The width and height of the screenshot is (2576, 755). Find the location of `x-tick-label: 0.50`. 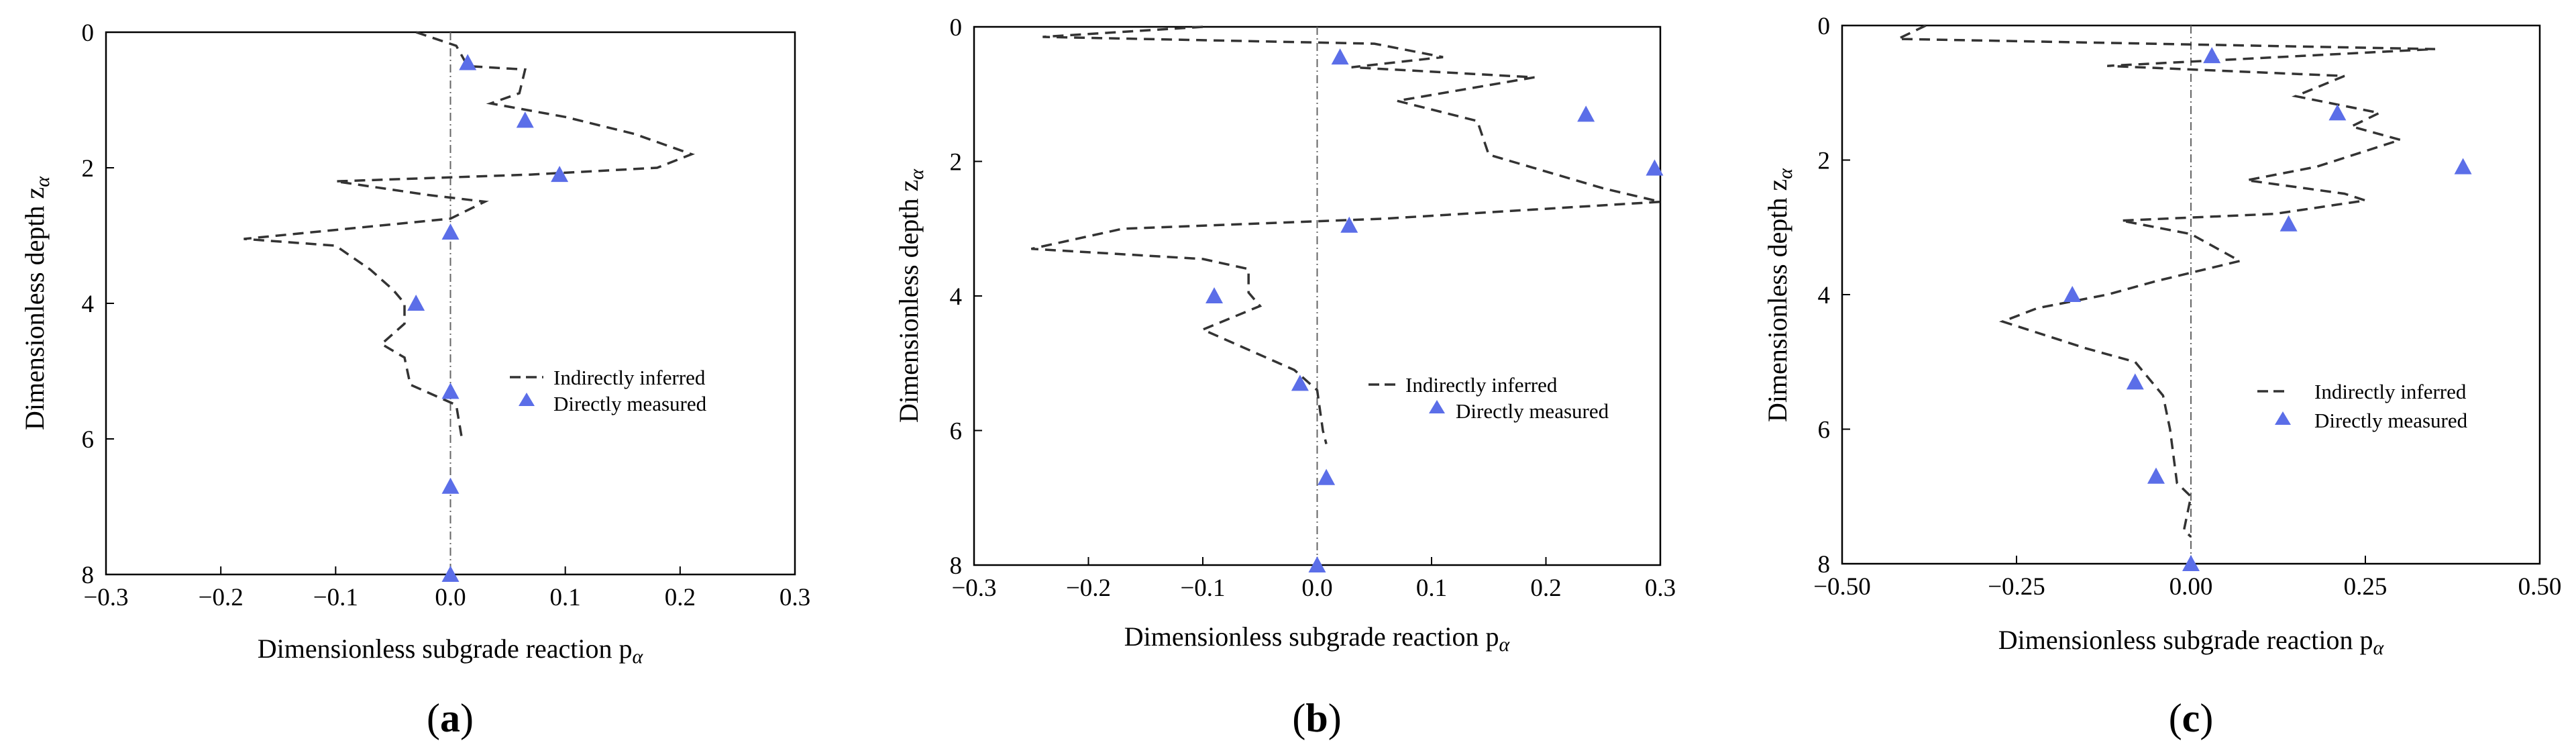

x-tick-label: 0.50 is located at coordinates (2540, 587).